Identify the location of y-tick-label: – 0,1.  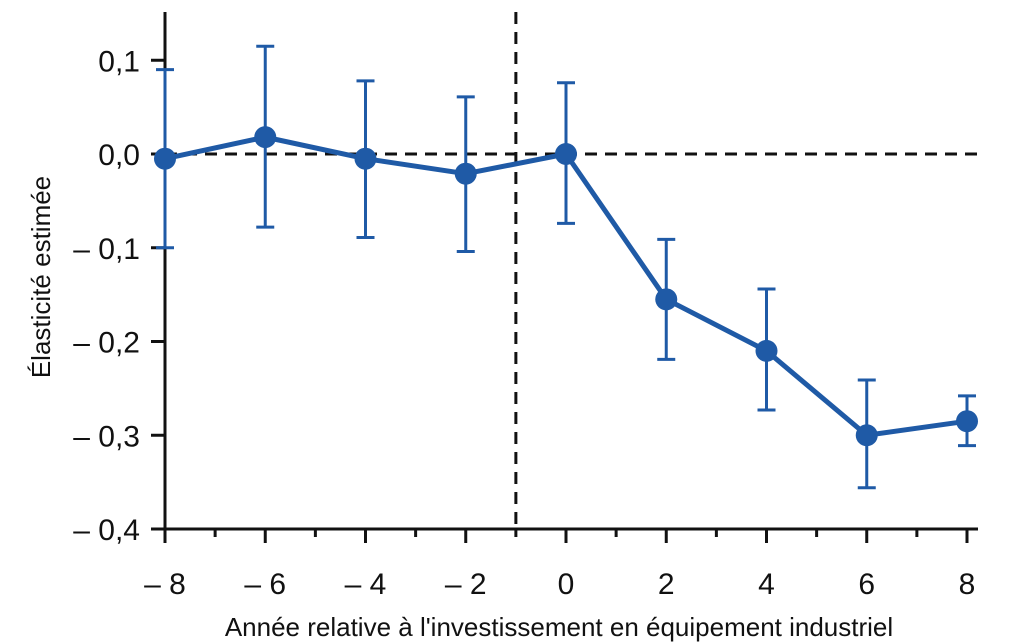
(106, 249).